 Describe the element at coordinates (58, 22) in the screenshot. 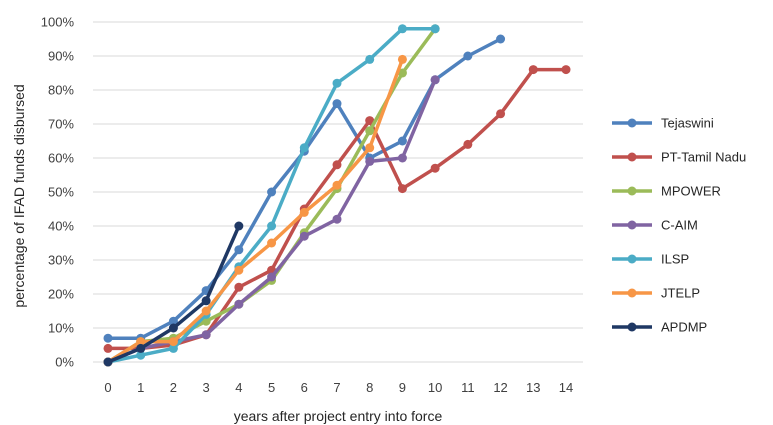

I see `y-tick-label: 100%` at that location.